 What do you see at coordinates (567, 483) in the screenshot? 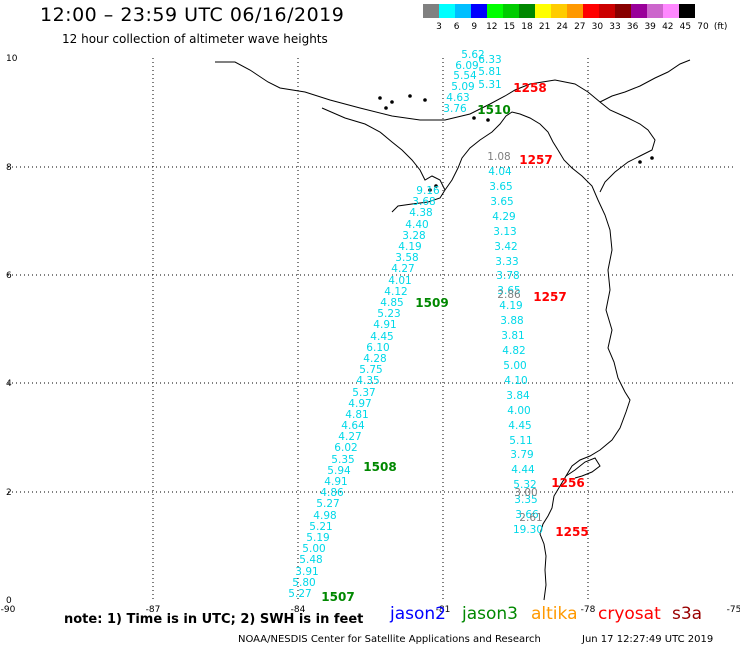
I see `pass-time-label: 1256` at bounding box center [567, 483].